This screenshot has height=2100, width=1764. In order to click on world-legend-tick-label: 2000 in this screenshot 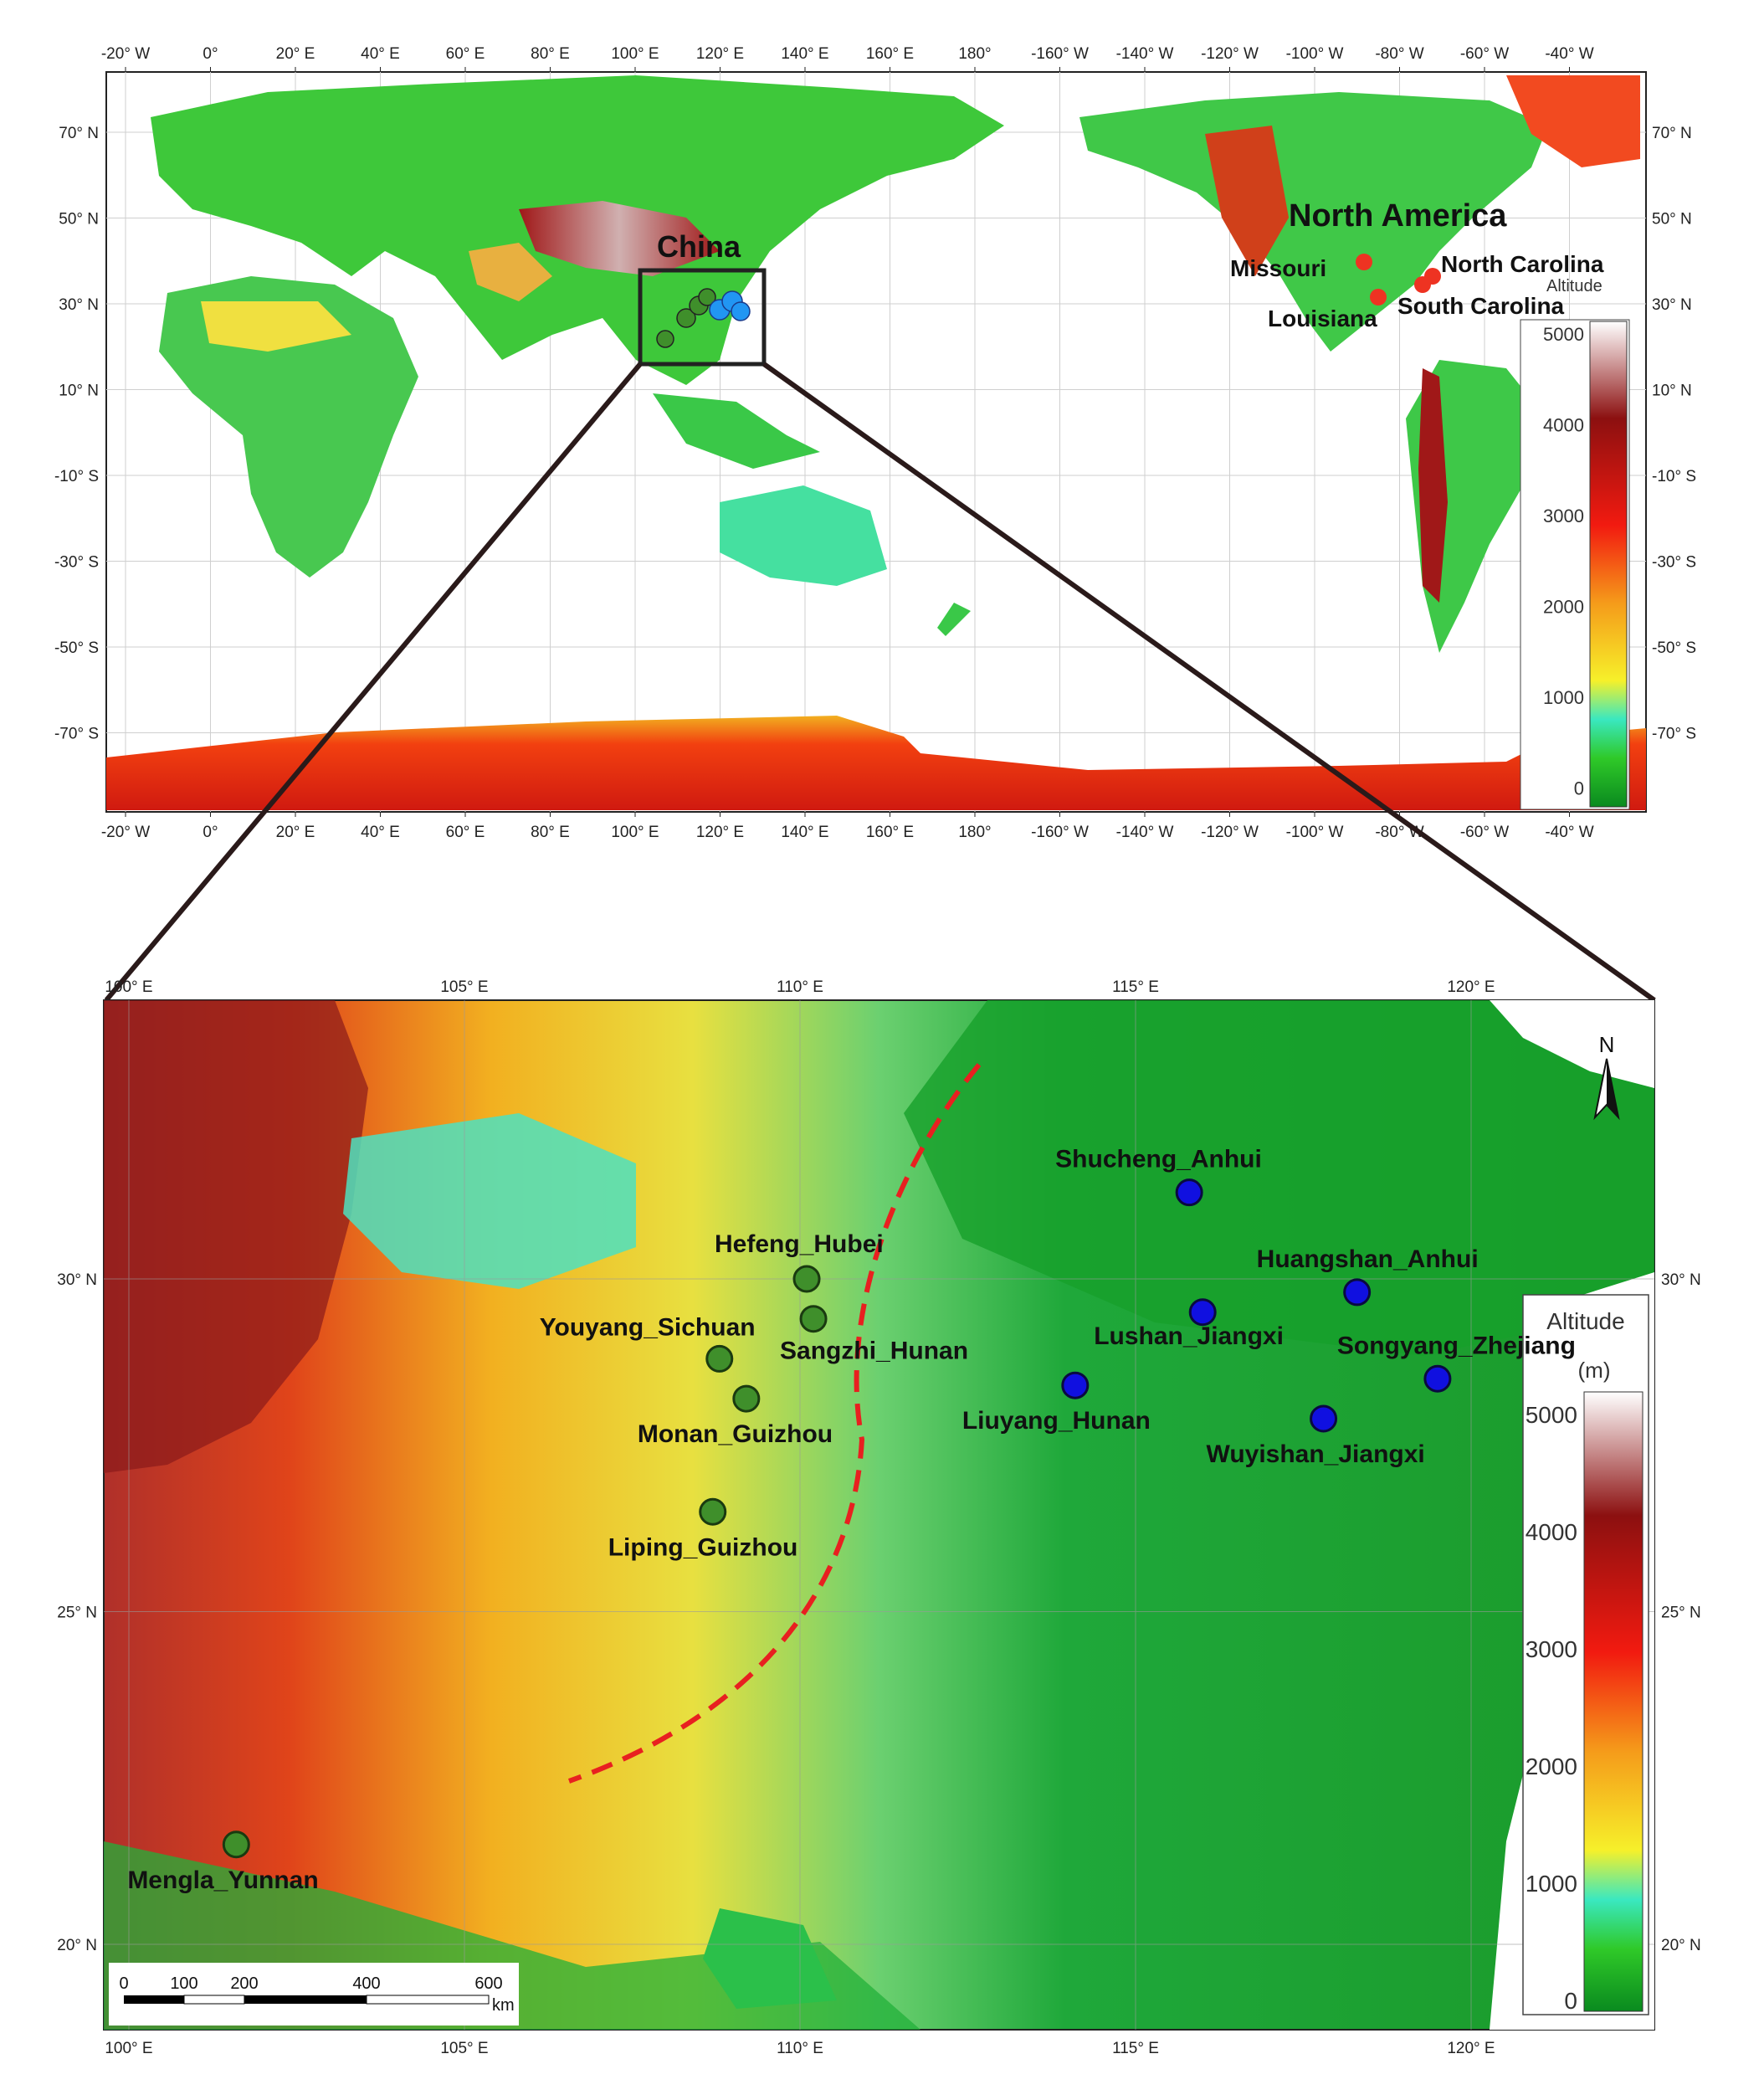, I will do `click(1563, 607)`.